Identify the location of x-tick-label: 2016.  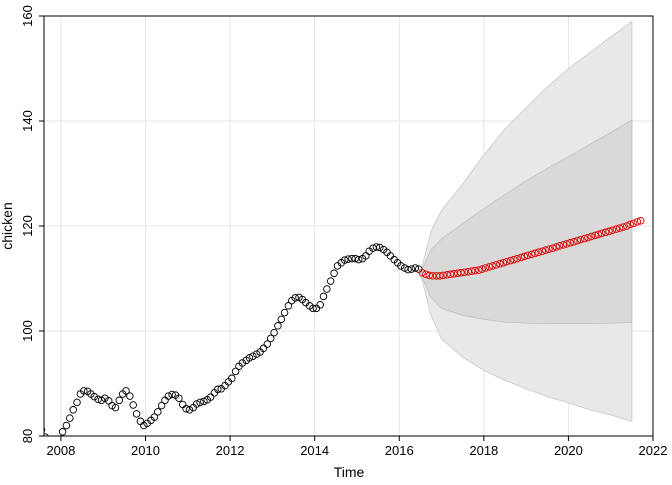
(399, 450).